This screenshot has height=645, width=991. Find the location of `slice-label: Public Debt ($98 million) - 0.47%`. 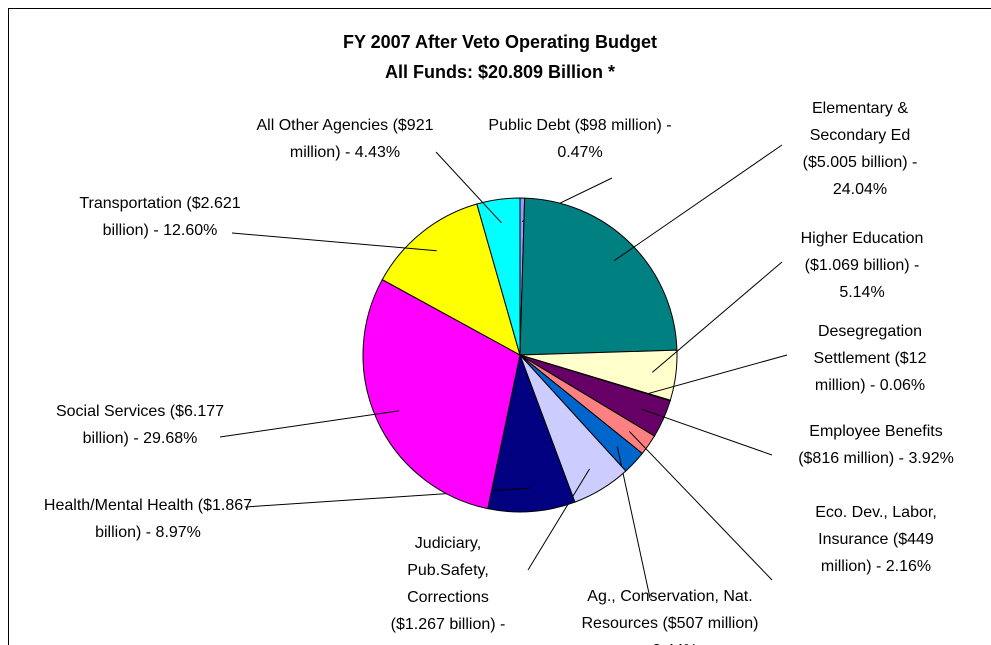

slice-label: Public Debt ($98 million) - 0.47% is located at coordinates (580, 139).